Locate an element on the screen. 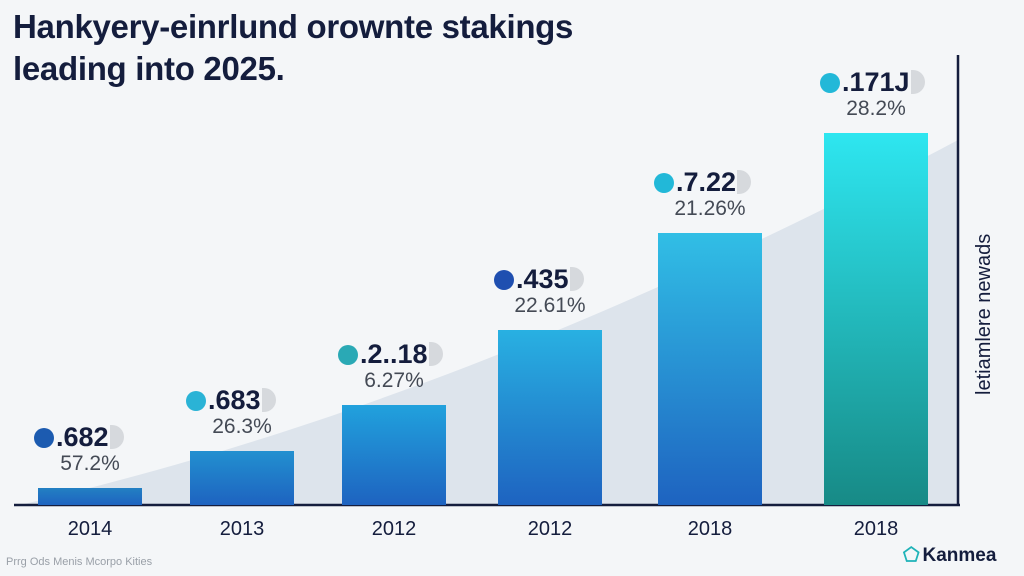 Image resolution: width=1024 pixels, height=576 pixels. percent-label: 6.27% is located at coordinates (394, 380).